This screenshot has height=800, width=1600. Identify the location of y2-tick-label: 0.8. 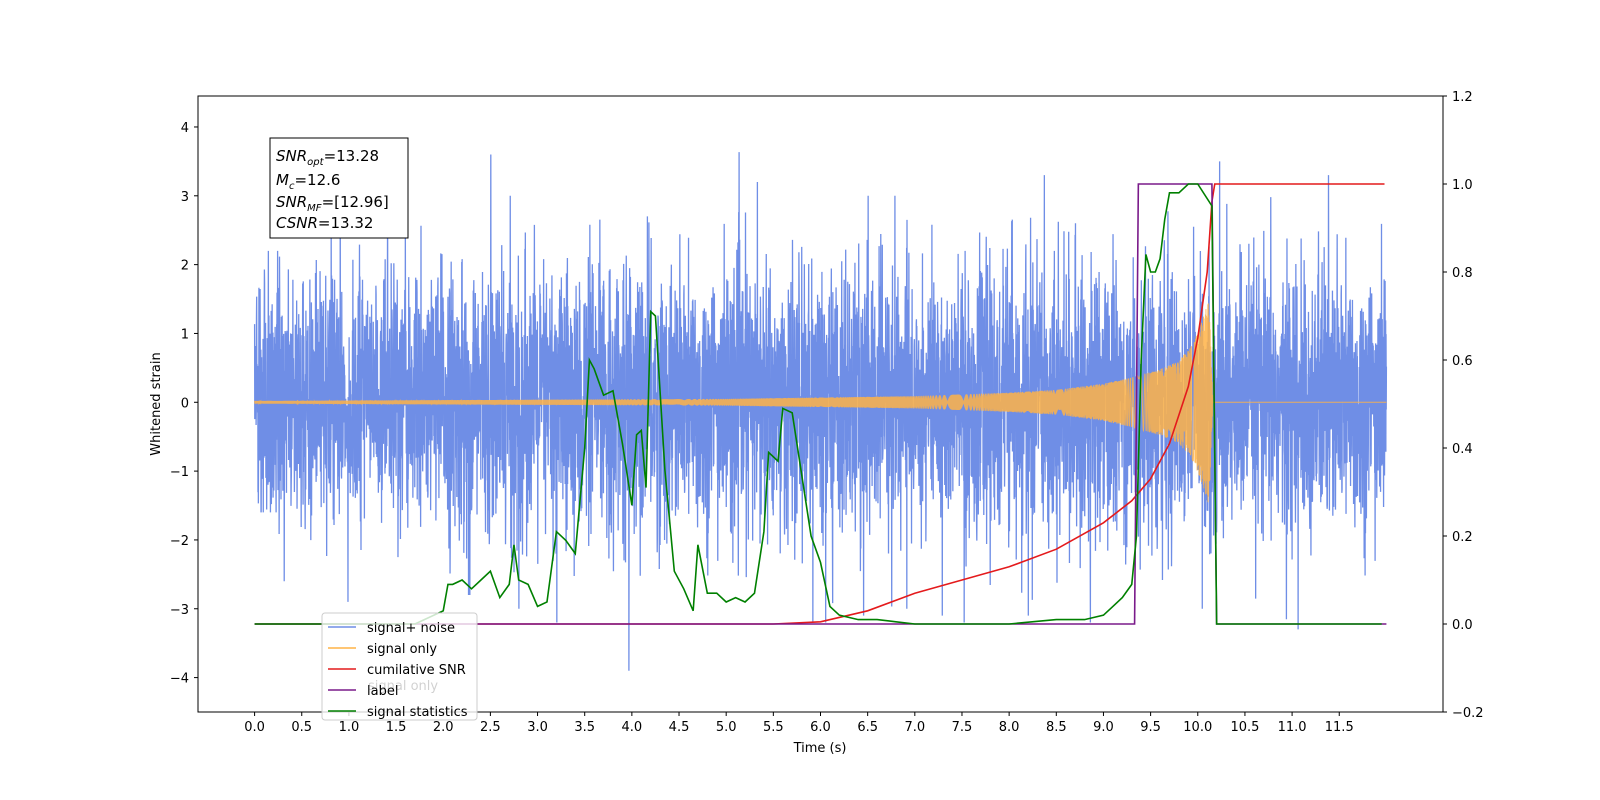
(1462, 273).